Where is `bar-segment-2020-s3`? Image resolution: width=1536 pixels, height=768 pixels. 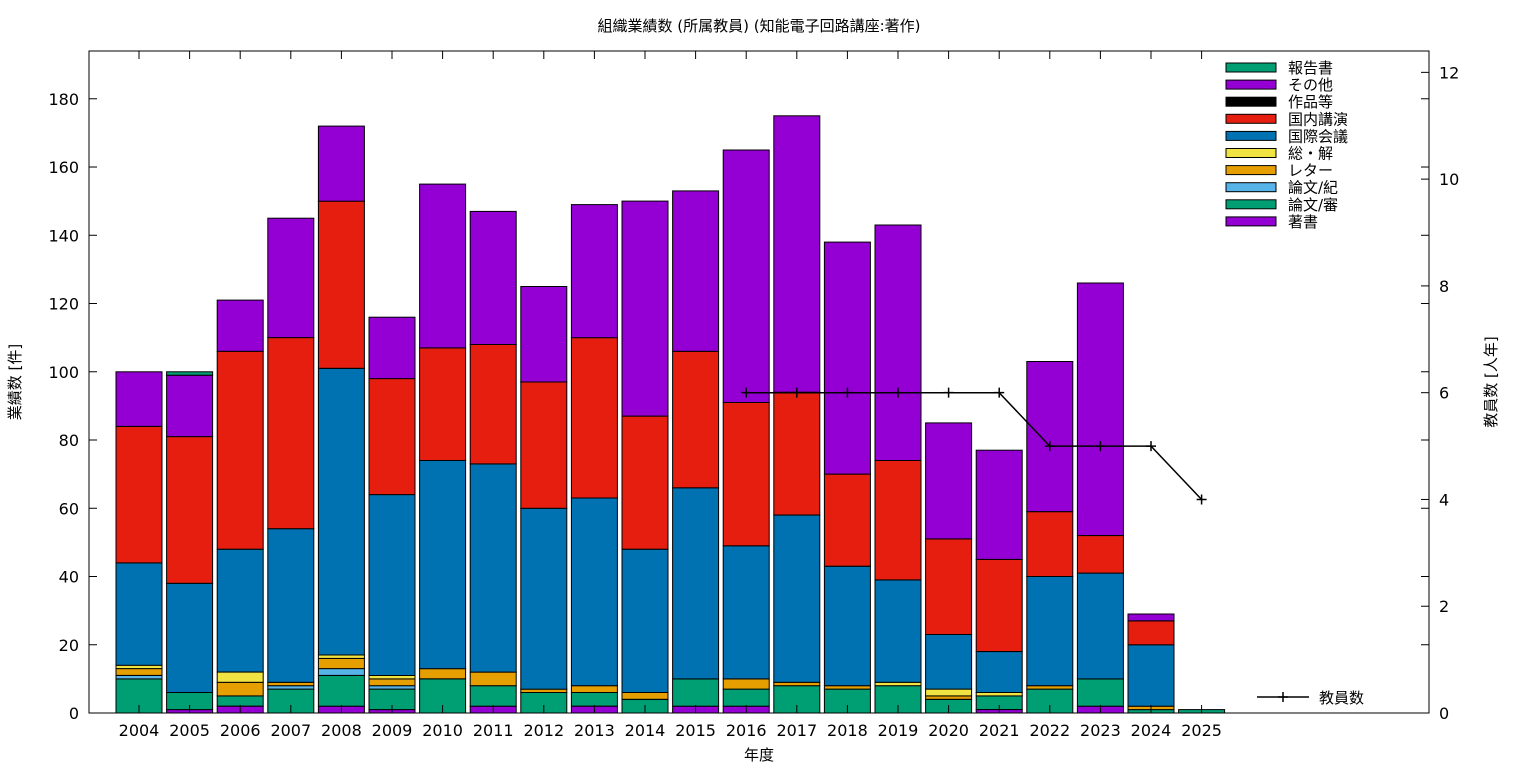
bar-segment-2020-s3 is located at coordinates (949, 697).